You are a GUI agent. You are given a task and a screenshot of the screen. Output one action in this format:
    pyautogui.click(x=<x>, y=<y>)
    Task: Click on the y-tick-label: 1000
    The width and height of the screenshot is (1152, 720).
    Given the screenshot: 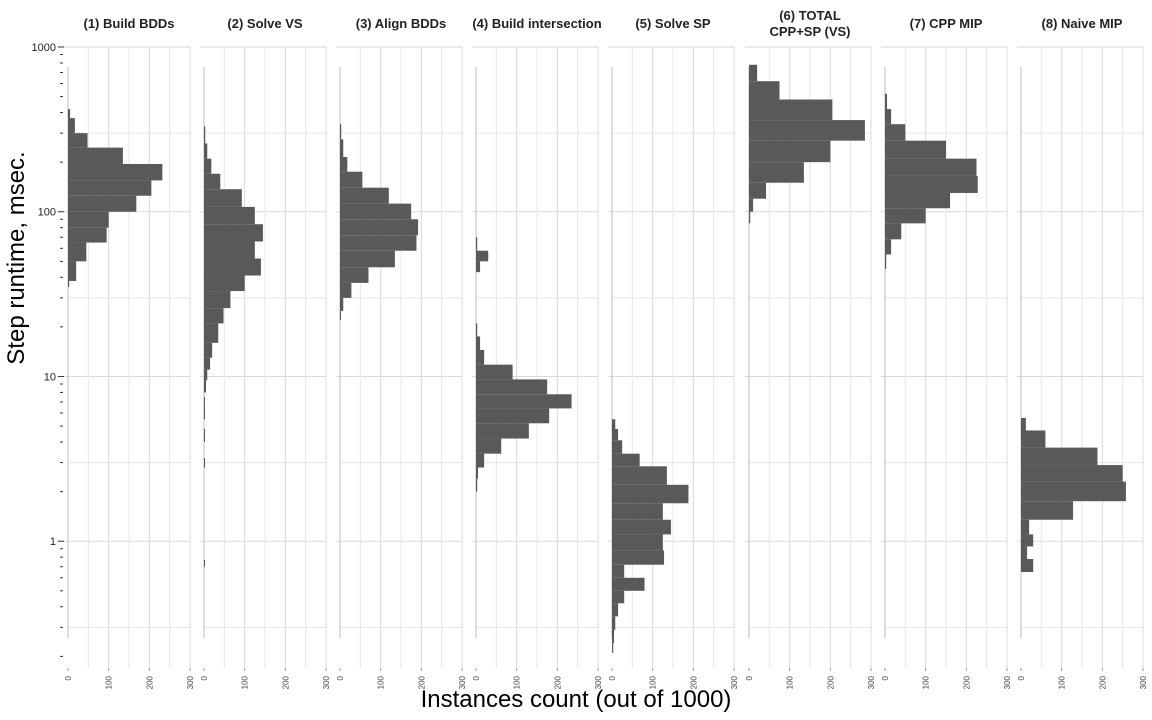 What is the action you would take?
    pyautogui.click(x=44, y=48)
    